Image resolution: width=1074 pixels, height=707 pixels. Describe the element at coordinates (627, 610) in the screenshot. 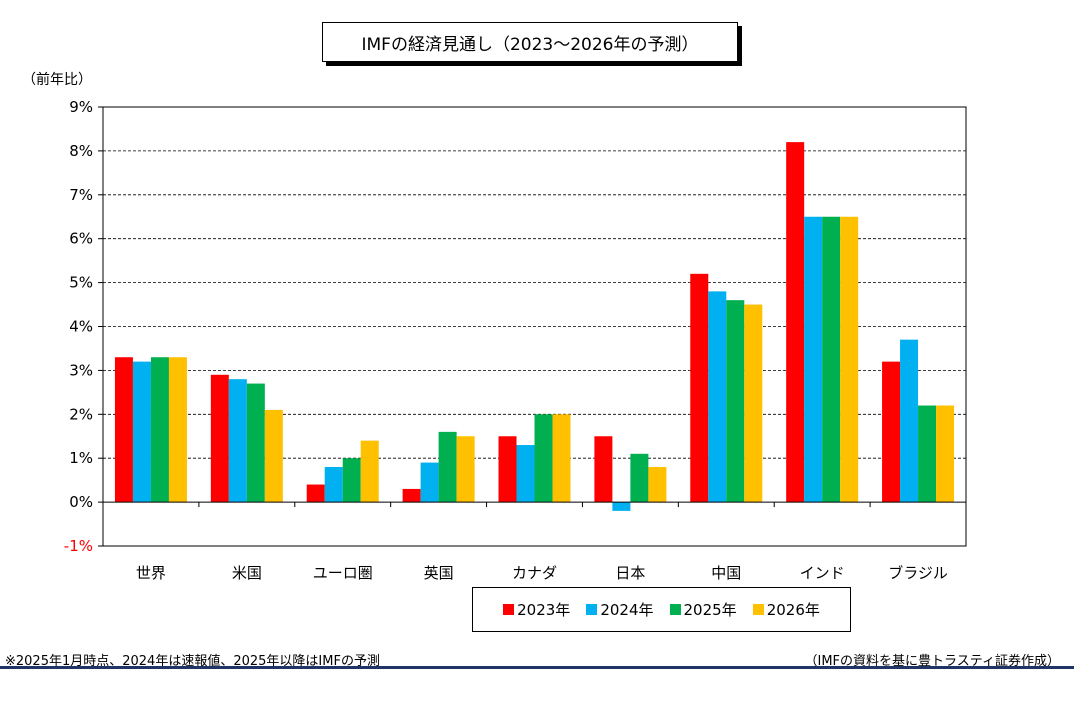

I see `legend-label: 2024年` at that location.